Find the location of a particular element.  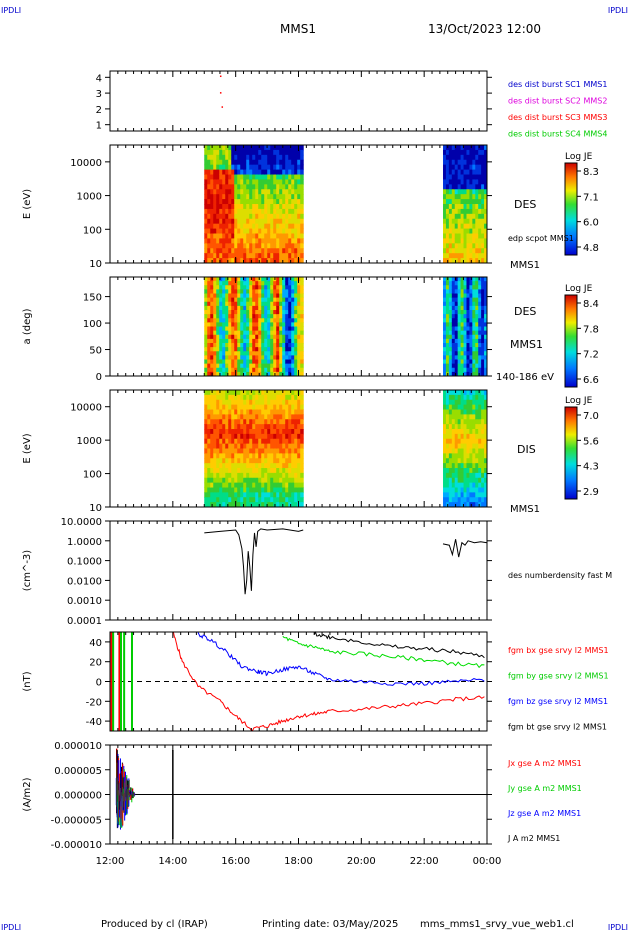

dis-energy-y-tick-1000: 1000 is located at coordinates (89, 441).